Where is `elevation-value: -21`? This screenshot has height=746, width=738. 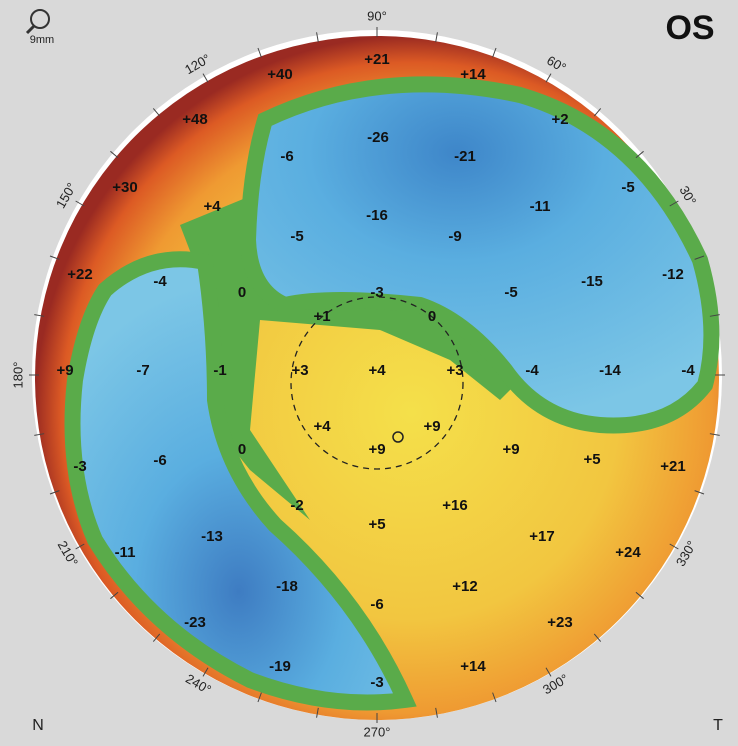 elevation-value: -21 is located at coordinates (465, 156).